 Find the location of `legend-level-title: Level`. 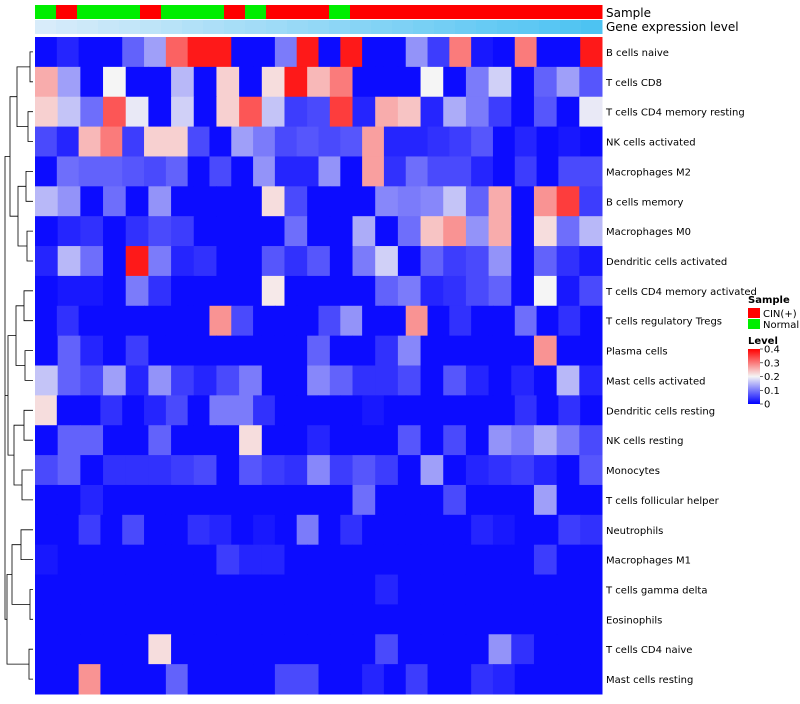

legend-level-title: Level is located at coordinates (763, 341).